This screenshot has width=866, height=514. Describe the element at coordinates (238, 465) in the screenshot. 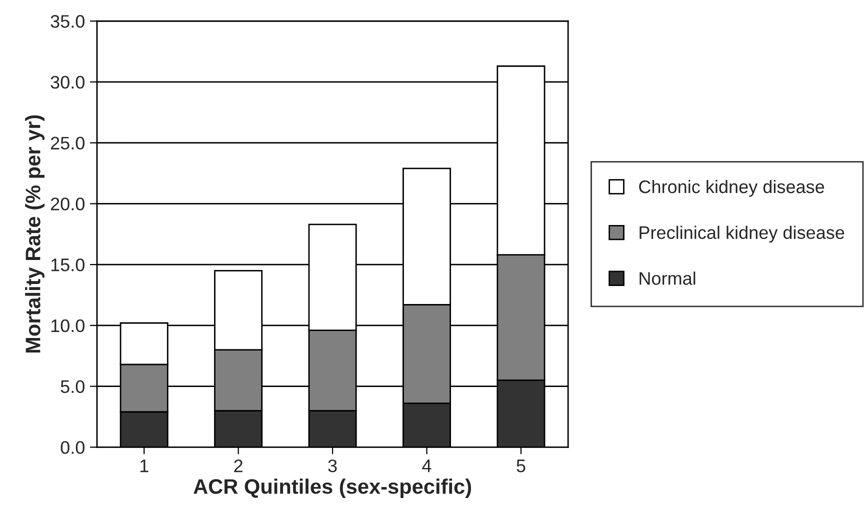

I see `x-tick-label: 2` at that location.